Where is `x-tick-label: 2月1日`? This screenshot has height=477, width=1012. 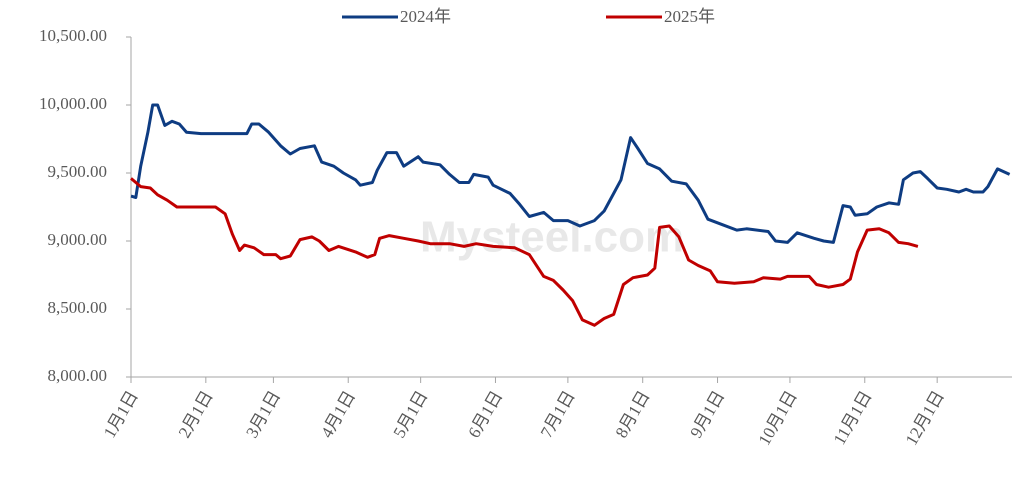
x-tick-label: 2月1日 is located at coordinates (196, 414).